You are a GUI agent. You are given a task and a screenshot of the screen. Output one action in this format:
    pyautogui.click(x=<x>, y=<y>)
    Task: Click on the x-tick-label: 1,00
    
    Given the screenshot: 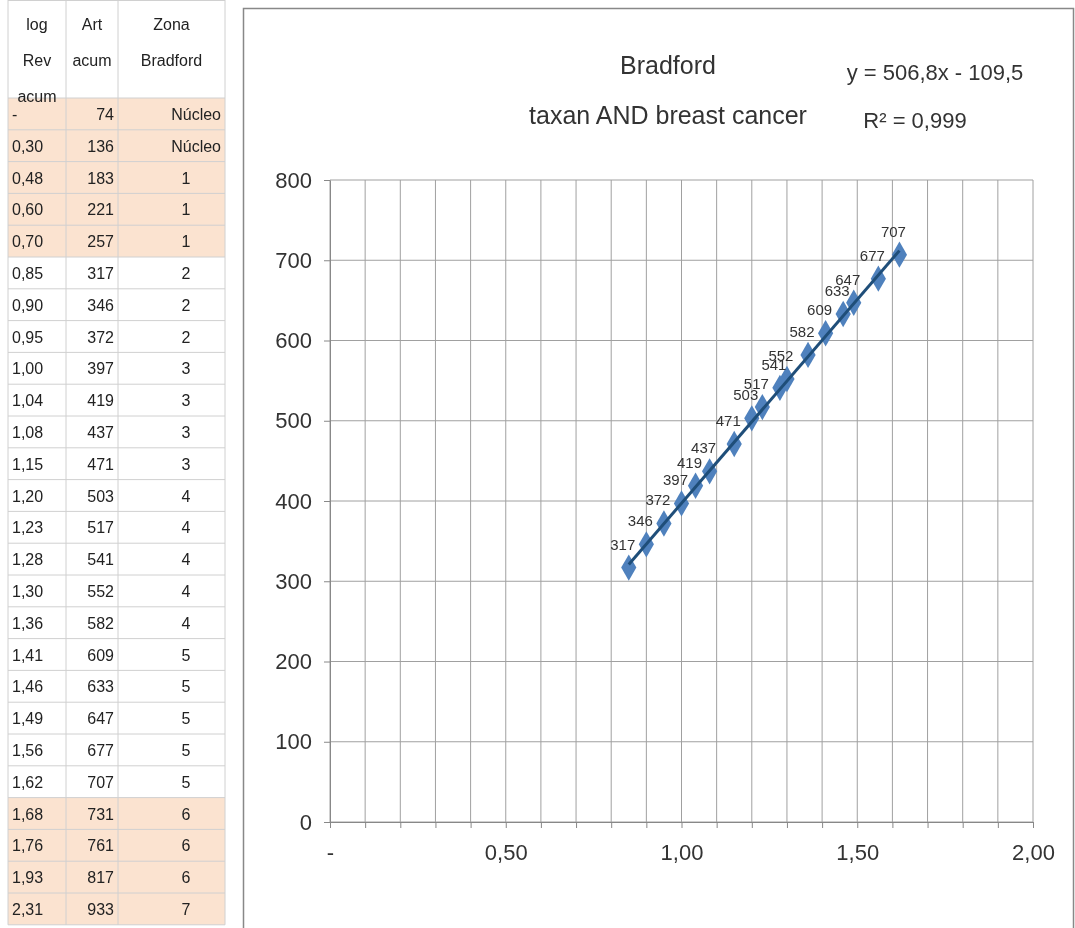 What is the action you would take?
    pyautogui.click(x=682, y=852)
    